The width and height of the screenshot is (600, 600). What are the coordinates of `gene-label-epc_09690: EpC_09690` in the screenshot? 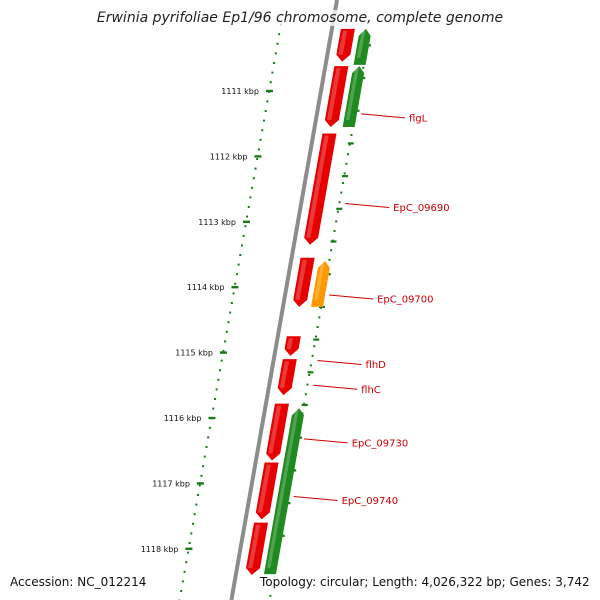 It's located at (421, 208).